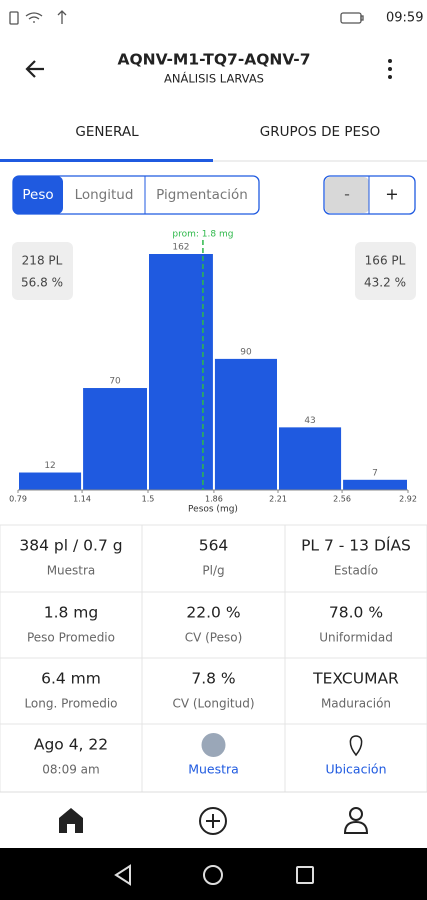 The width and height of the screenshot is (427, 900). I want to click on stat-value: 78.0 %, so click(356, 613).